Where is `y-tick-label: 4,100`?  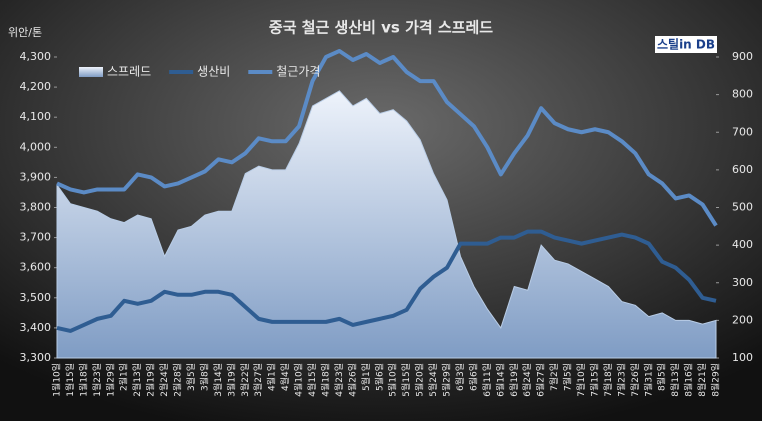 y-tick-label: 4,100 is located at coordinates (36, 116).